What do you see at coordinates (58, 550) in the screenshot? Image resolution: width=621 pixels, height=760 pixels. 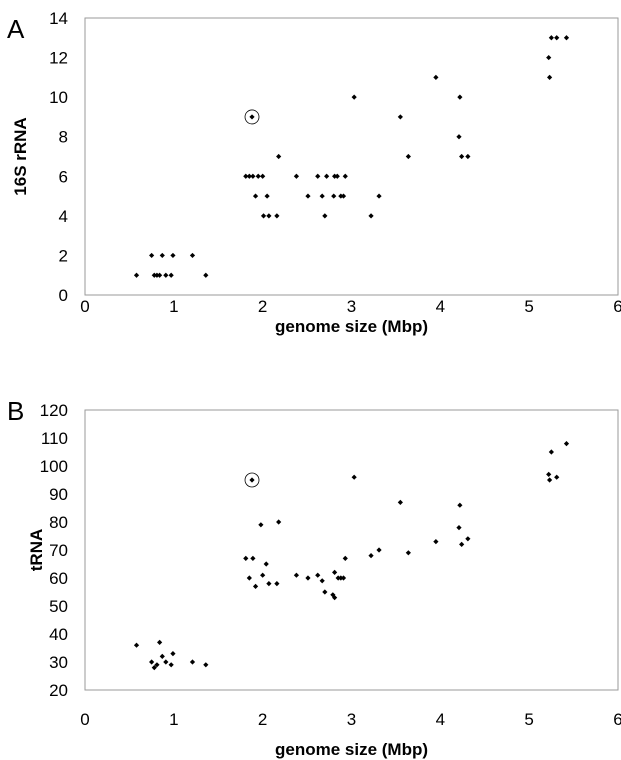 I see `y-tick-label: 70` at bounding box center [58, 550].